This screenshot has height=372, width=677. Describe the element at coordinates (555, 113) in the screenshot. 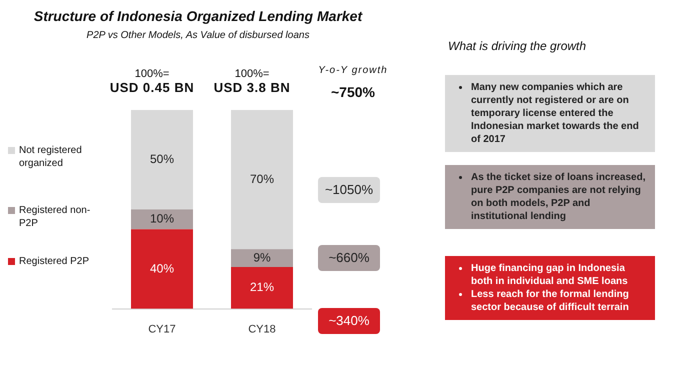

I see `text: Many new companies which are currently not registered or are on temporary license entered the Indonesian market towards the end of 2017` at that location.